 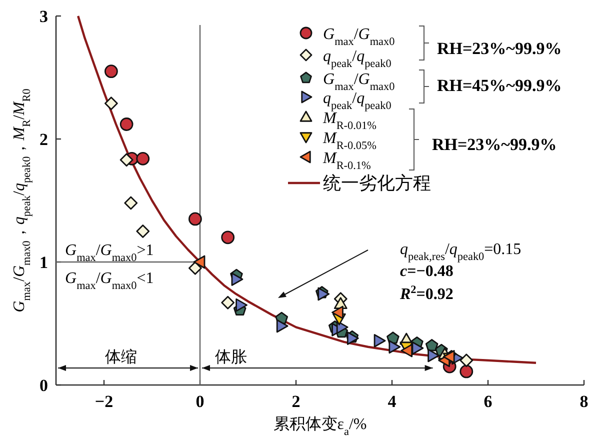 What do you see at coordinates (121, 357) in the screenshot?
I see `annotation: 体缩` at bounding box center [121, 357].